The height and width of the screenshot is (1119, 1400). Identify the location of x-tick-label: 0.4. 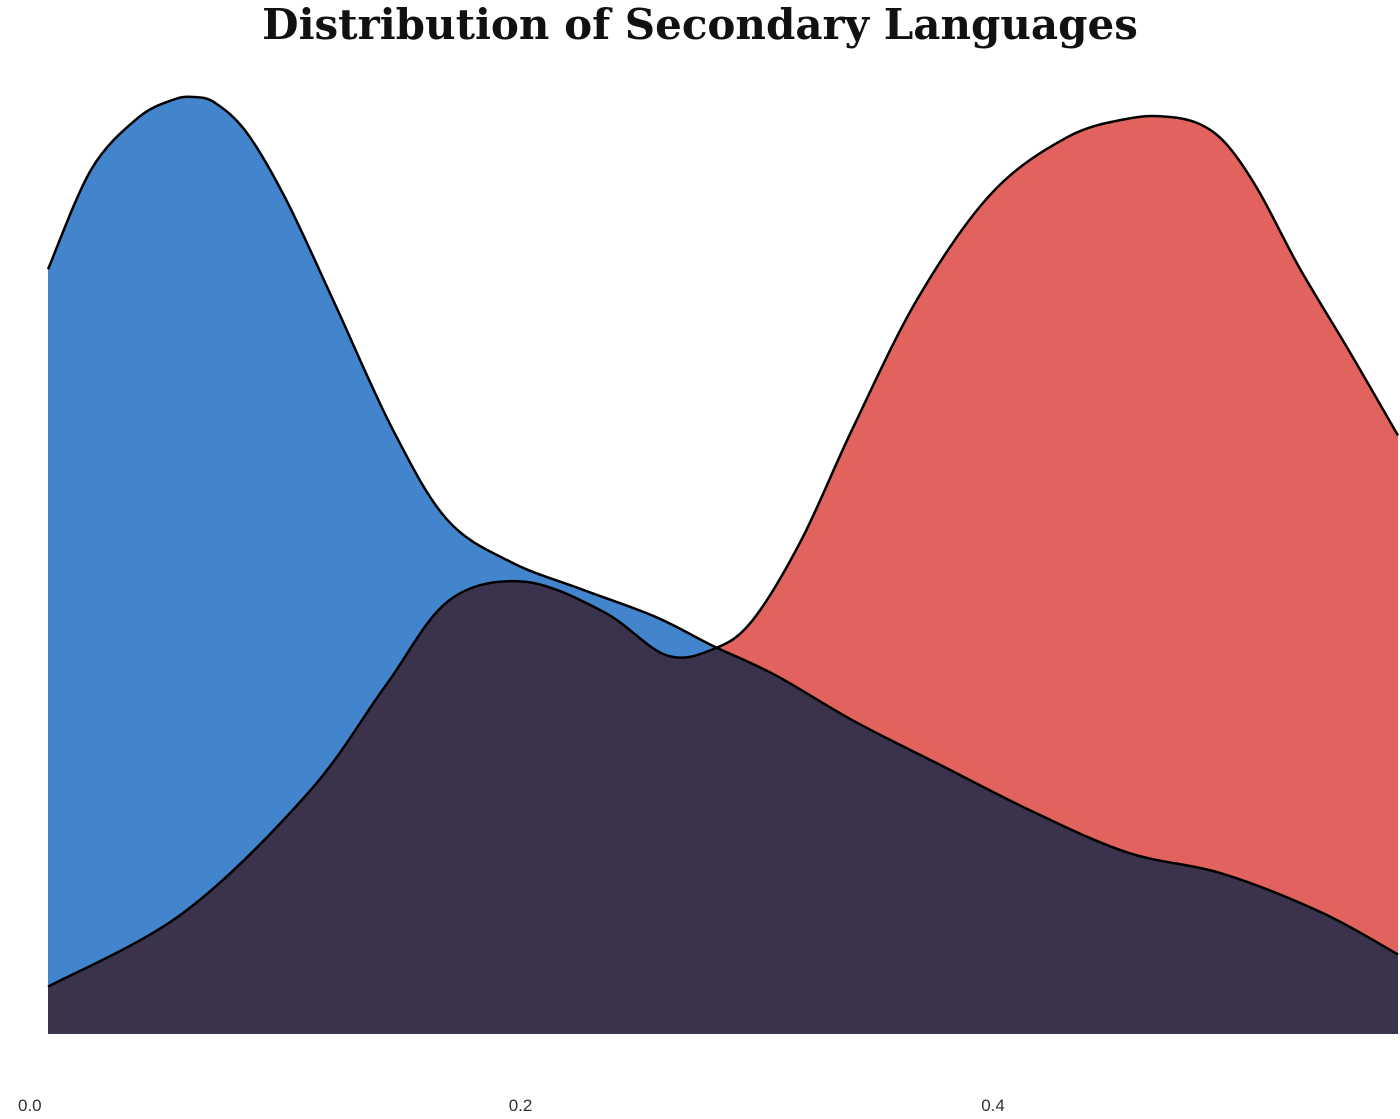
(993, 1105).